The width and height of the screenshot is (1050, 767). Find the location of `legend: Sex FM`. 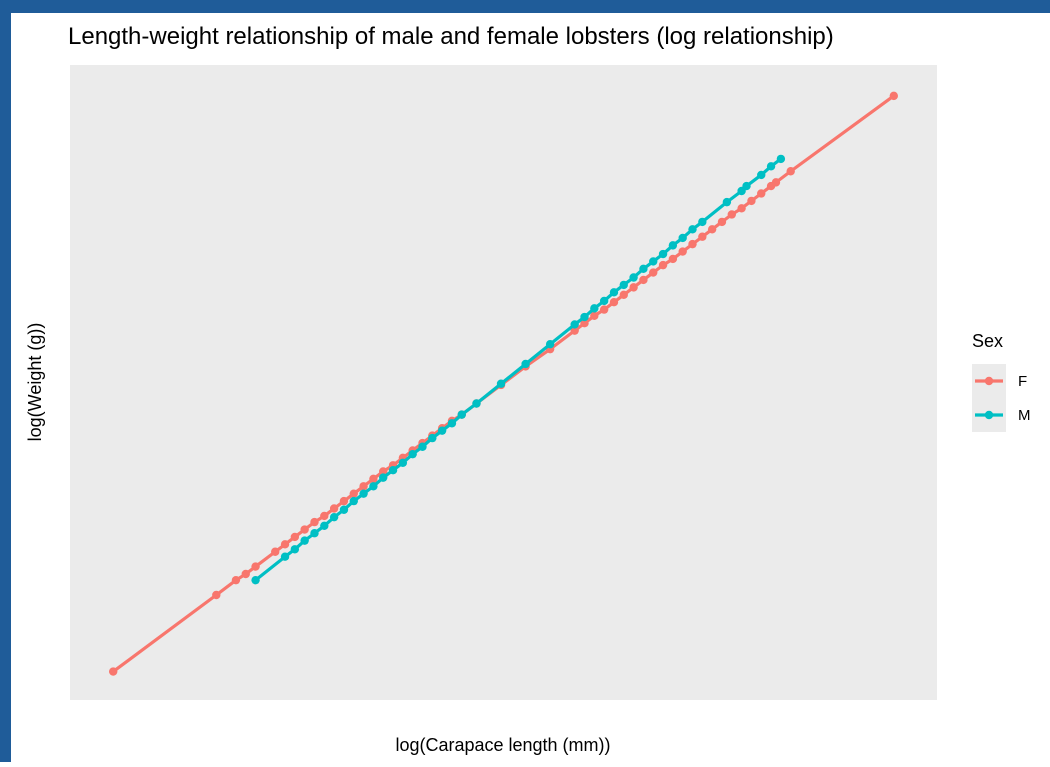

legend: Sex FM is located at coordinates (1001, 381).